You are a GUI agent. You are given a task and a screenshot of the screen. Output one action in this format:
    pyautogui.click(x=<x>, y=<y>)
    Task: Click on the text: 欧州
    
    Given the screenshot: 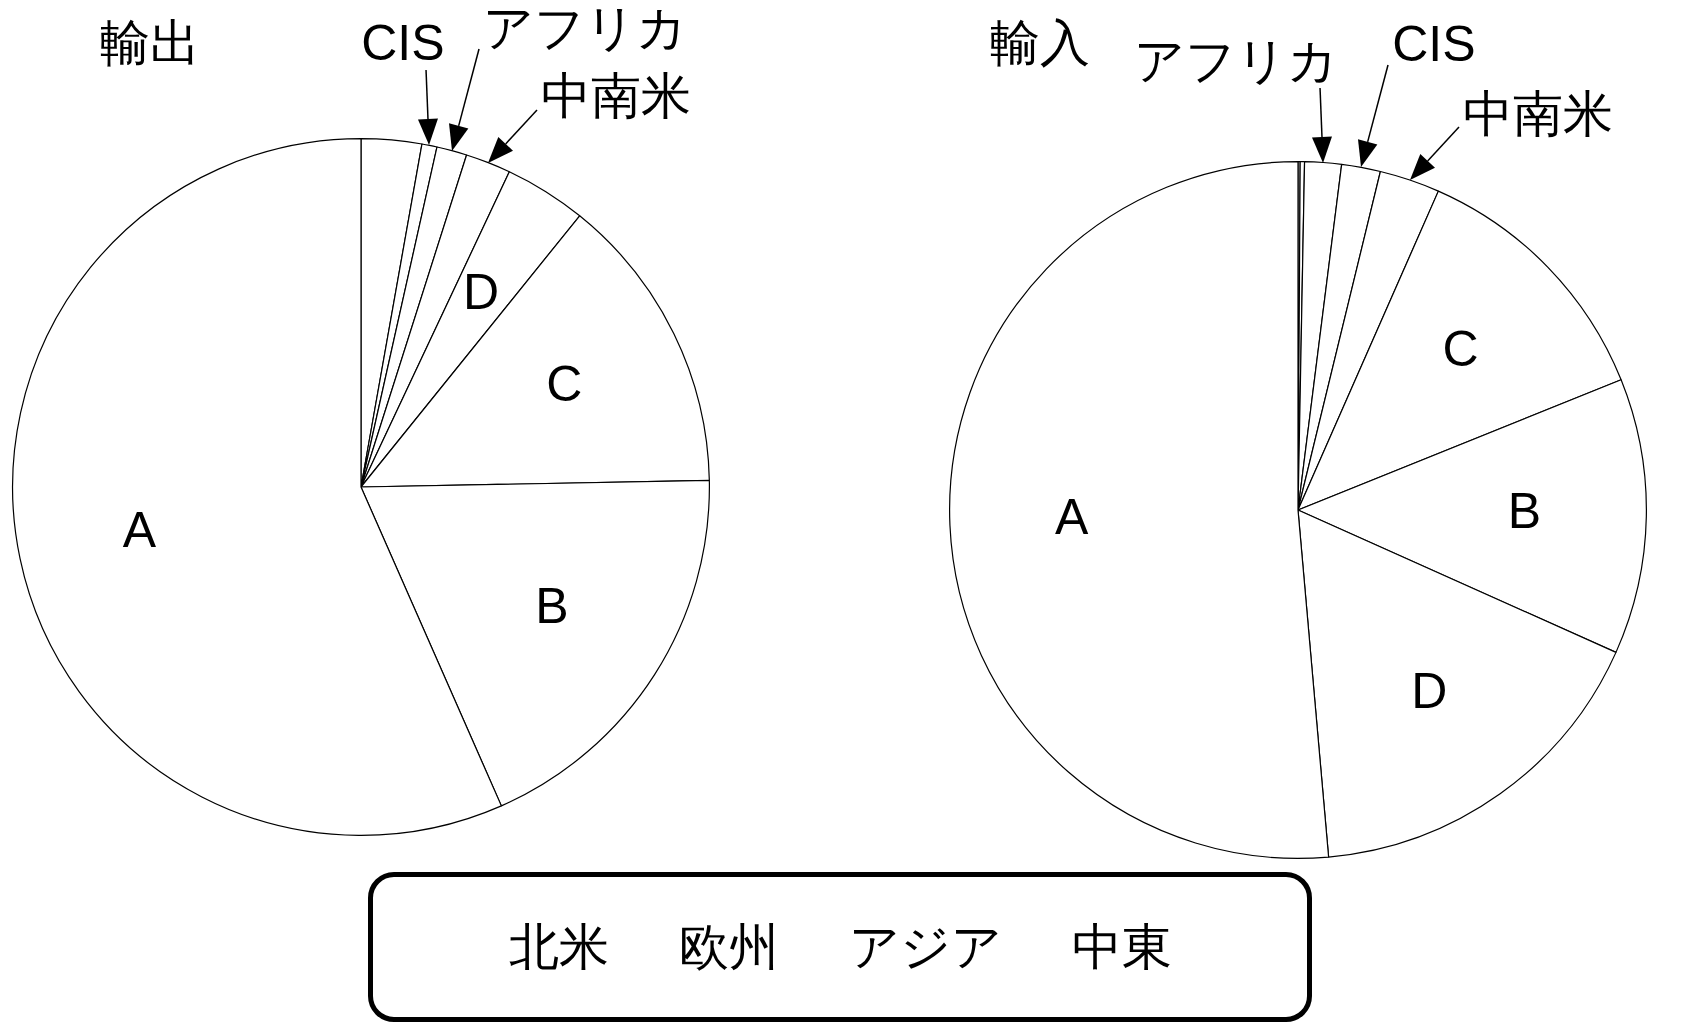 What is the action you would take?
    pyautogui.click(x=728, y=947)
    